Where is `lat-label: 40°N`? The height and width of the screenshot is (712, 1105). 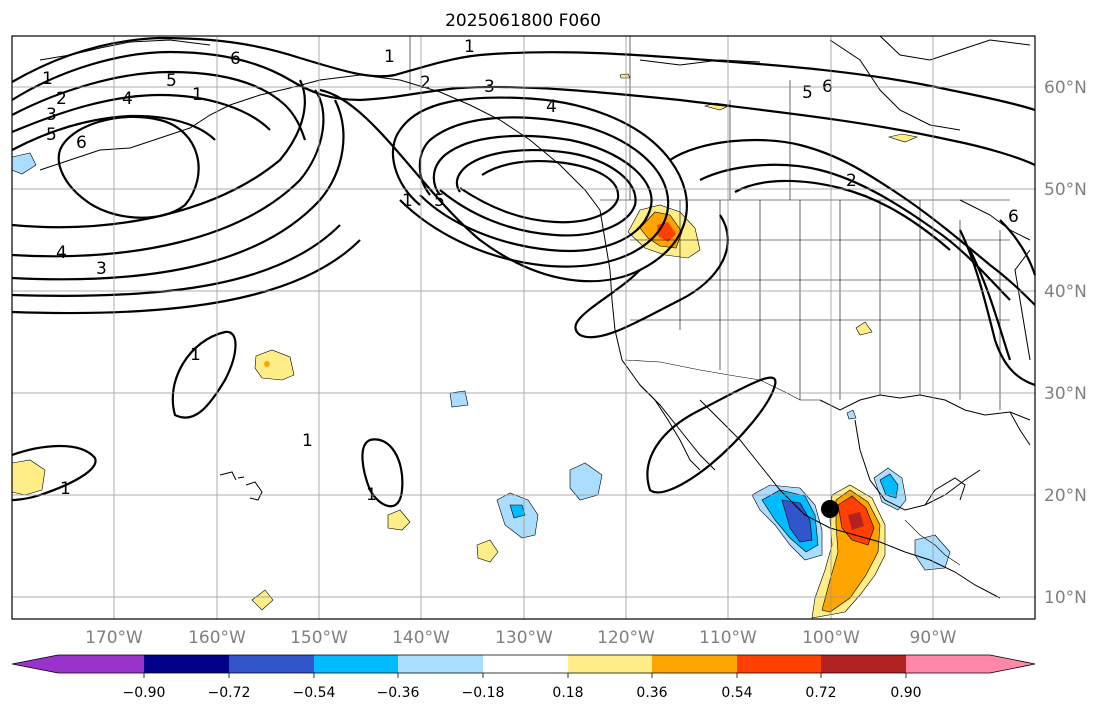
lat-label: 40°N is located at coordinates (1065, 292).